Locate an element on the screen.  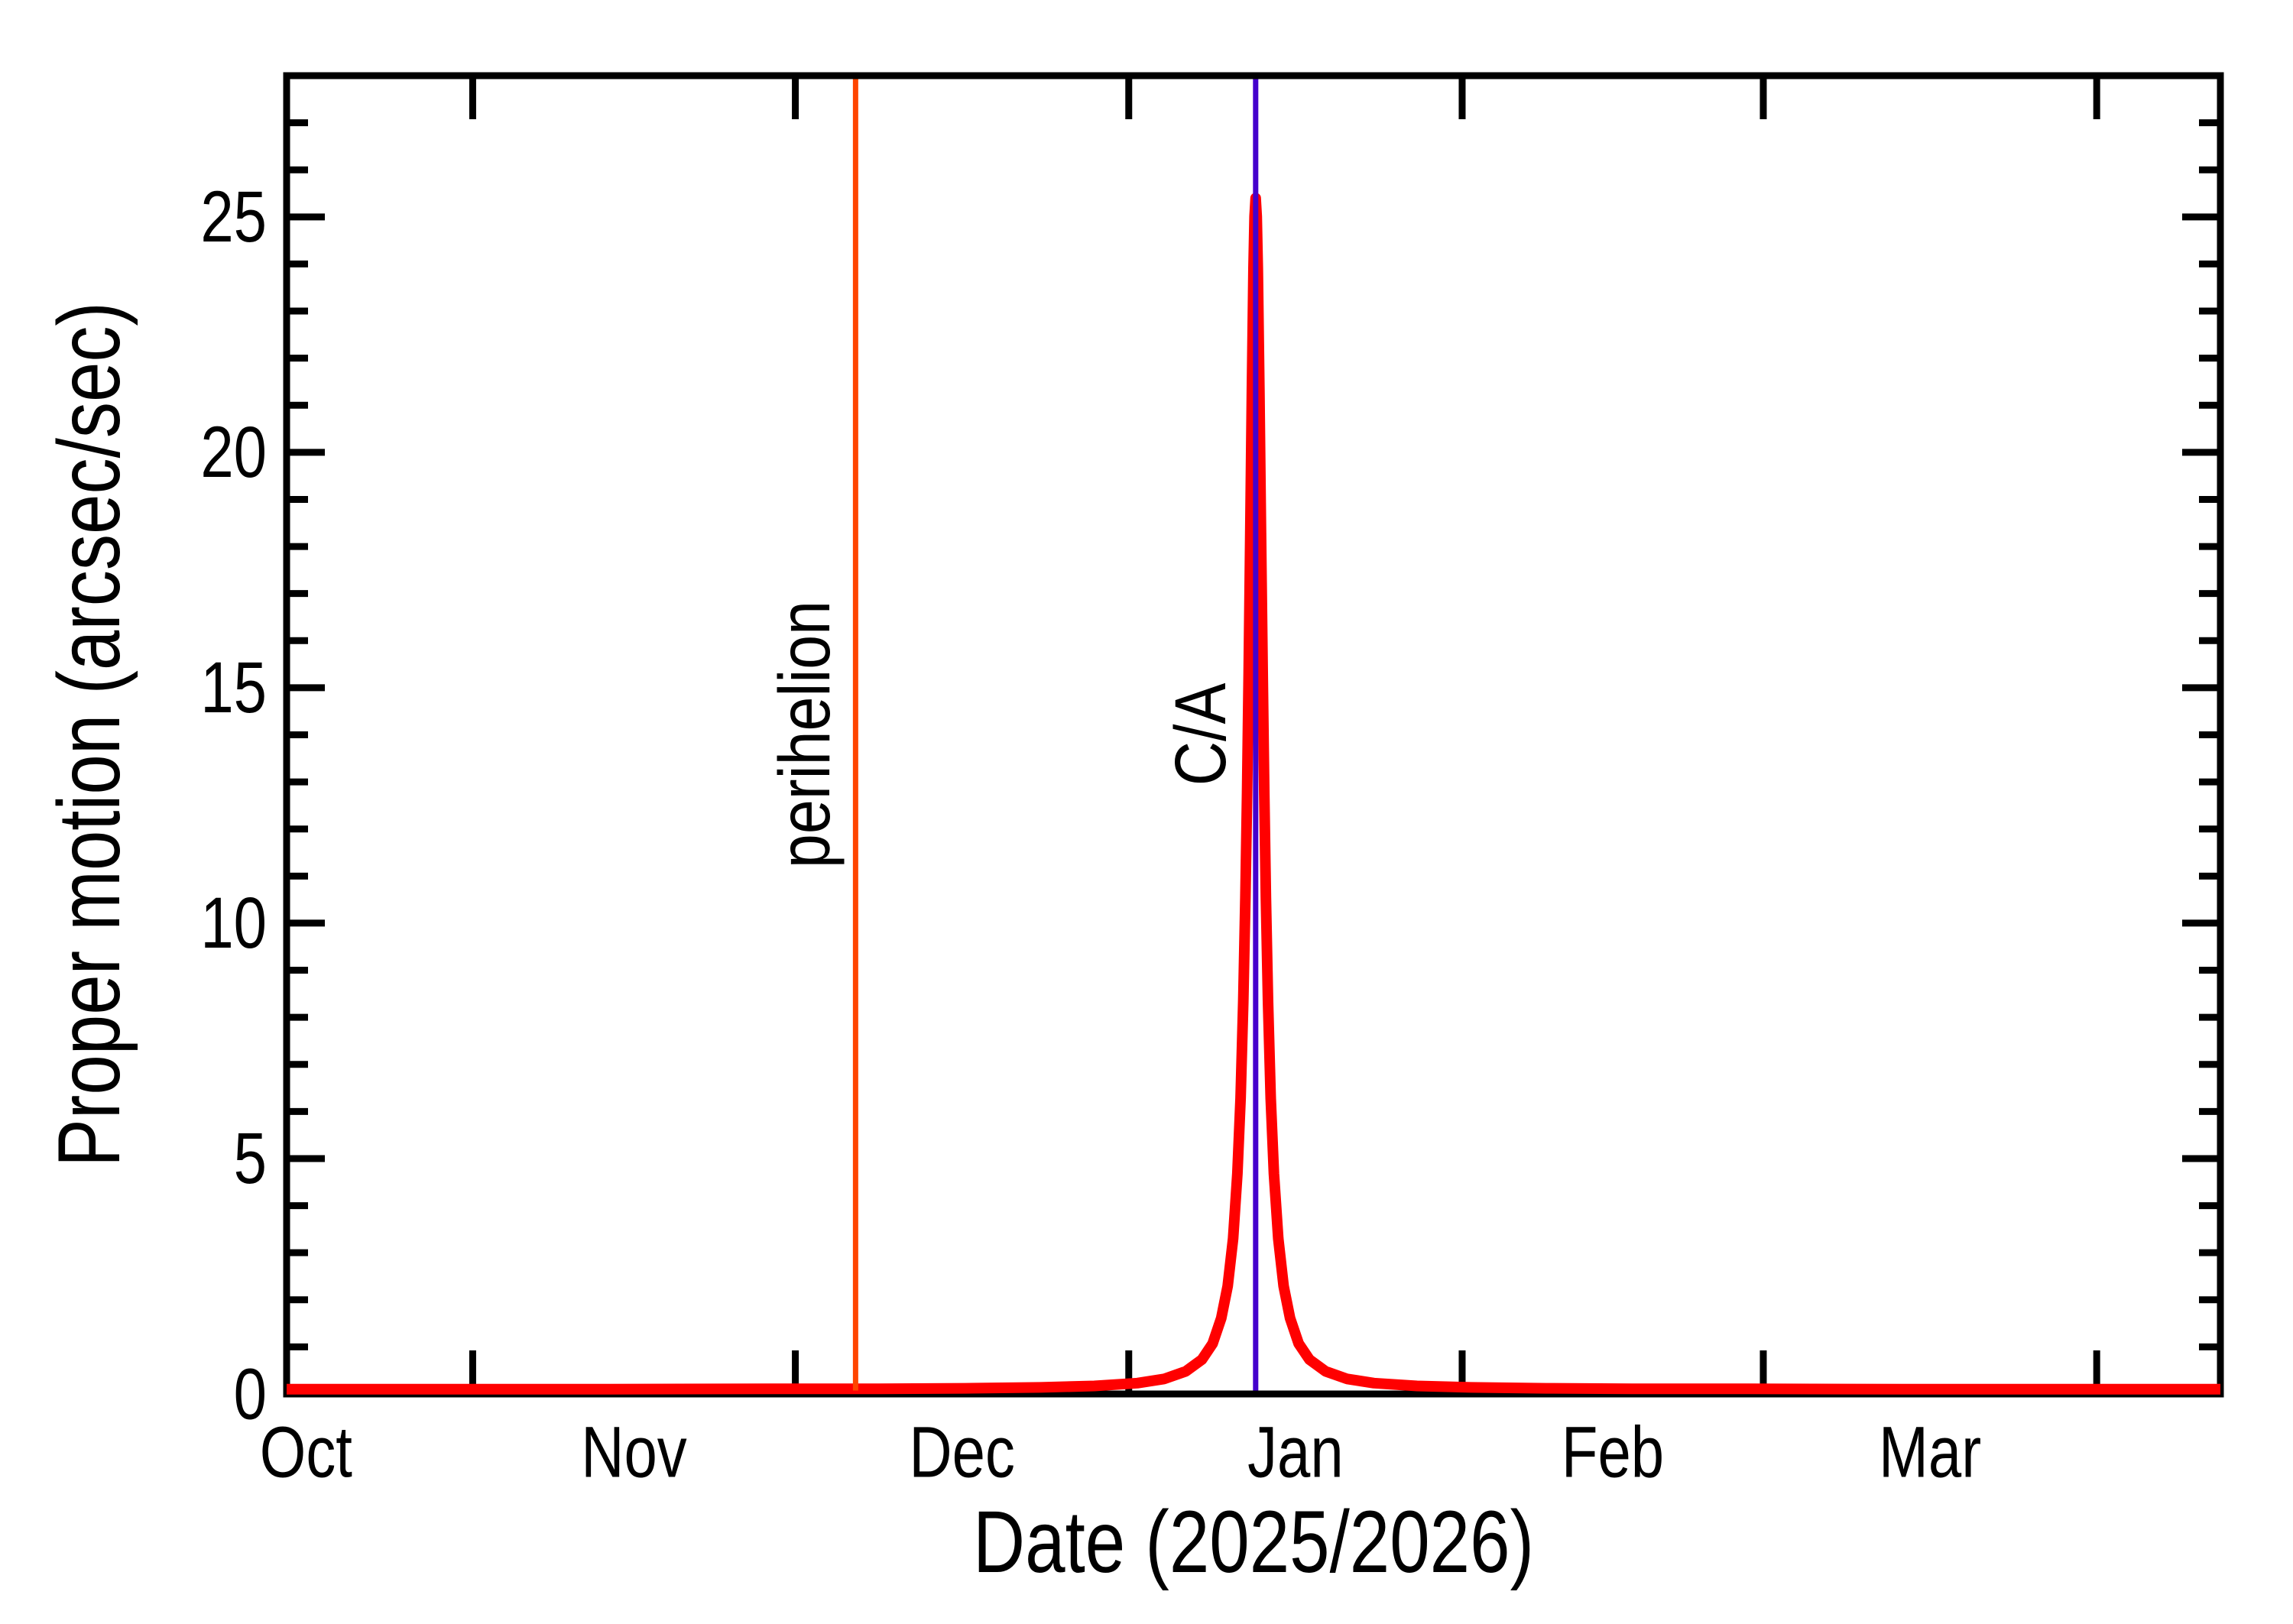
y-tick-label: 20 is located at coordinates (233, 452).